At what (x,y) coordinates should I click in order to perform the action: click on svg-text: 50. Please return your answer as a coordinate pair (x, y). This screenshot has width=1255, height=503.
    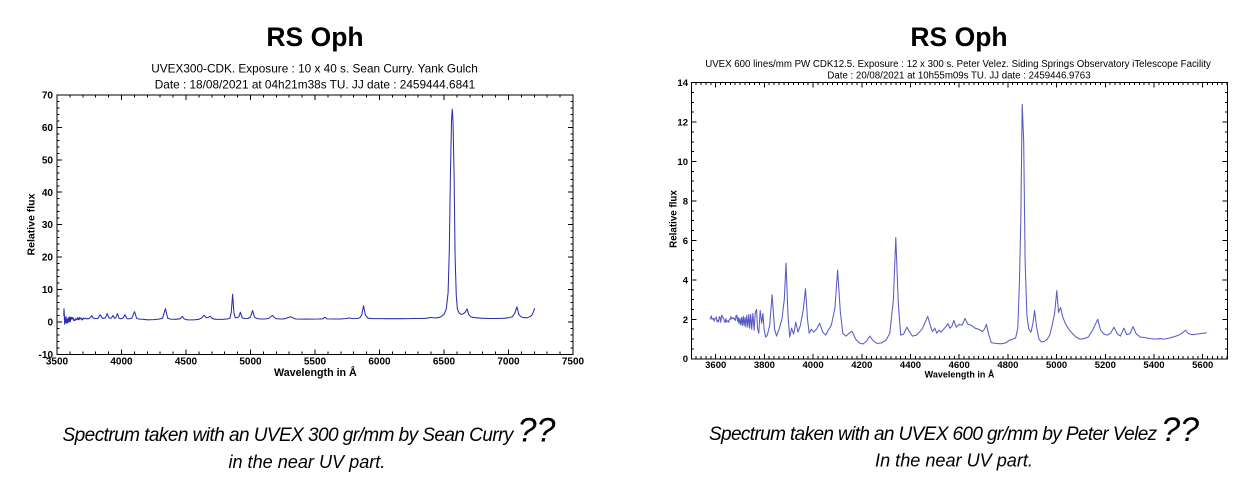
    Looking at the image, I should click on (48, 160).